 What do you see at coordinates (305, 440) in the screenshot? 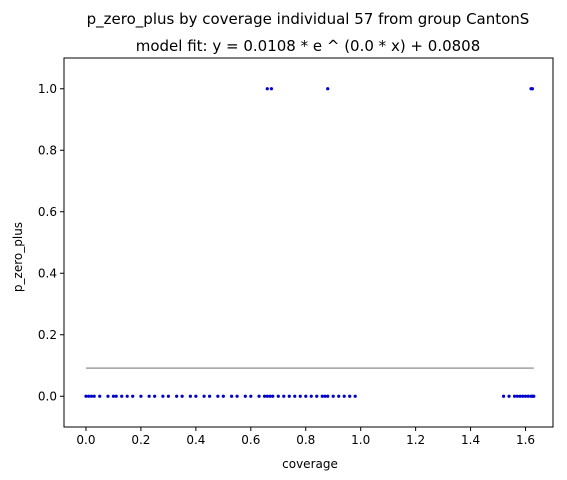
I see `x-tick-label: 0.8` at bounding box center [305, 440].